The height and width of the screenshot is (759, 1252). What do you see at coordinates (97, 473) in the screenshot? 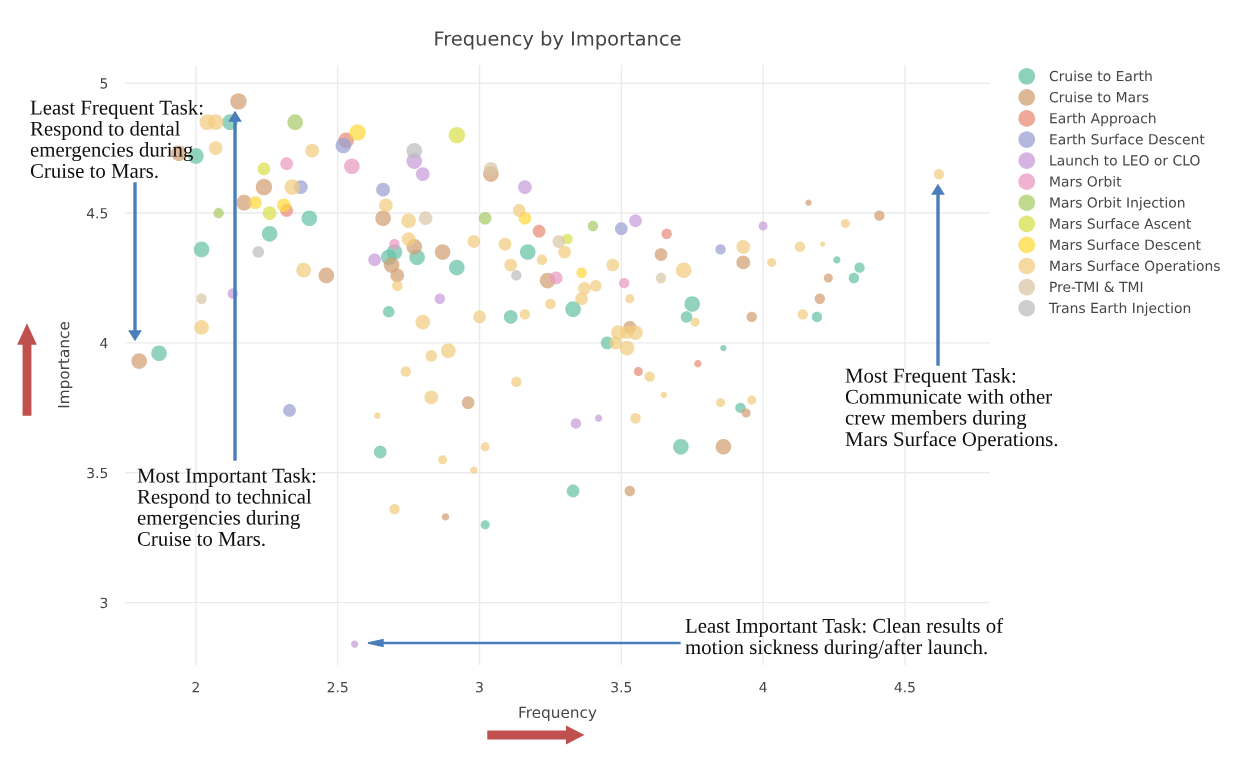
I see `y-tick-label: 3.5` at bounding box center [97, 473].